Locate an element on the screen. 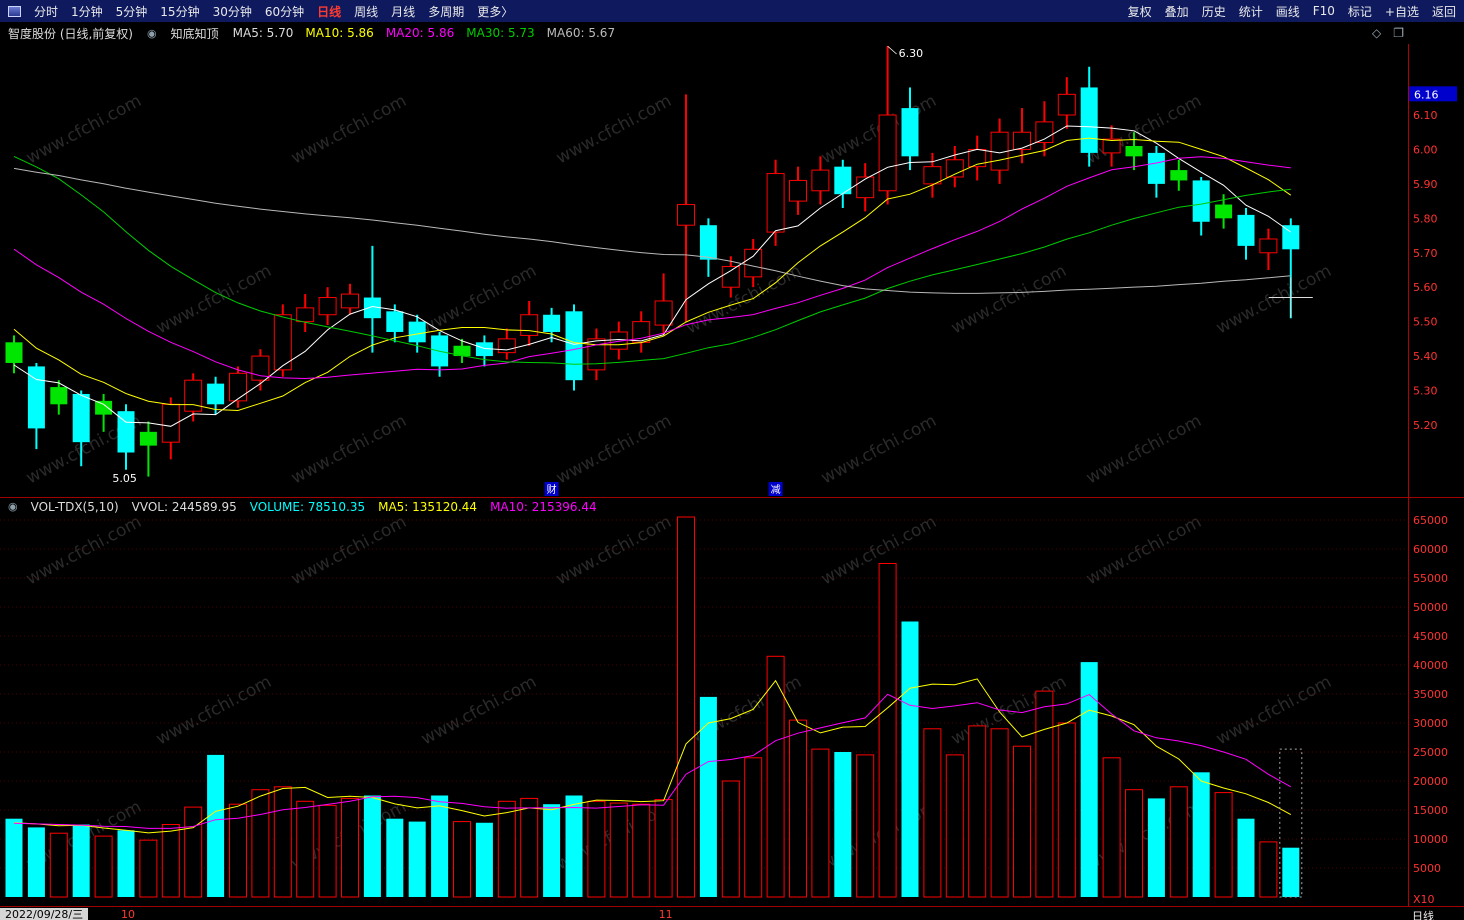 The height and width of the screenshot is (920, 1464). menu-item-5min: 5分钟 is located at coordinates (131, 11).